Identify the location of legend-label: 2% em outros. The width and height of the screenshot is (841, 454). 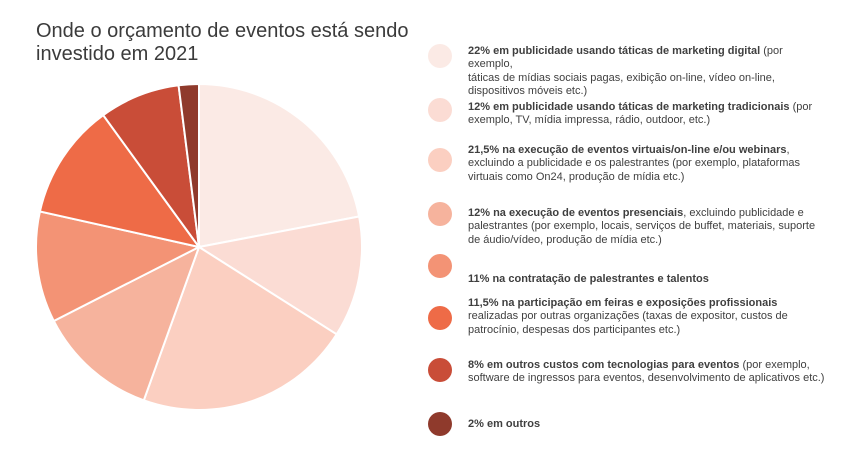
(649, 424).